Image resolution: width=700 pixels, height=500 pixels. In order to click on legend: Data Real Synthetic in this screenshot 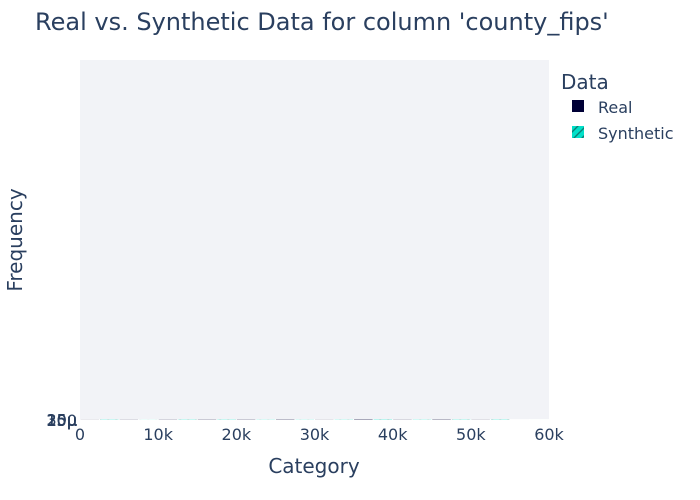, I will do `click(617, 106)`.